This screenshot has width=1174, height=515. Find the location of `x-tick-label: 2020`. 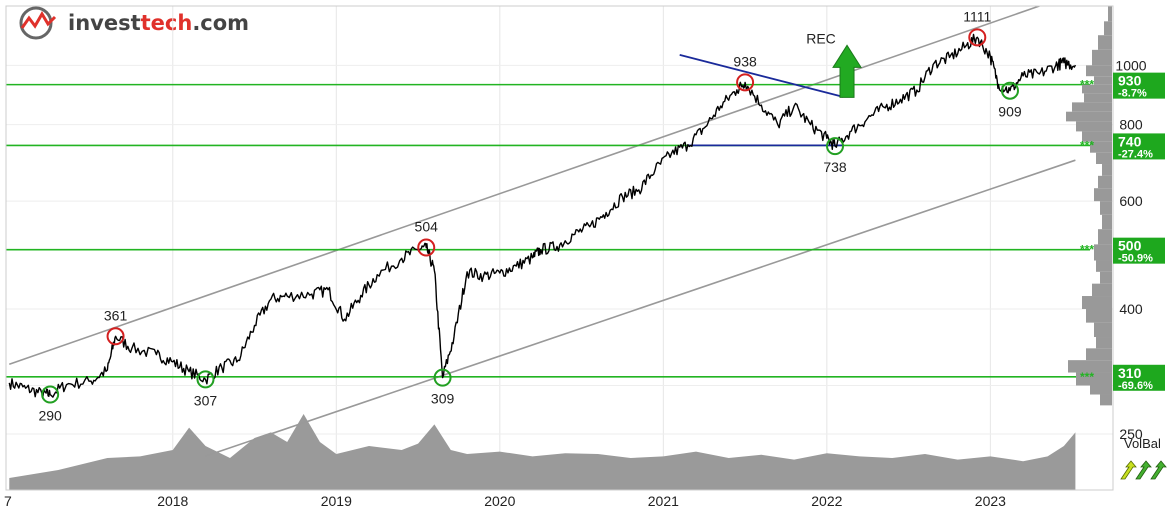

x-tick-label: 2020 is located at coordinates (499, 501).